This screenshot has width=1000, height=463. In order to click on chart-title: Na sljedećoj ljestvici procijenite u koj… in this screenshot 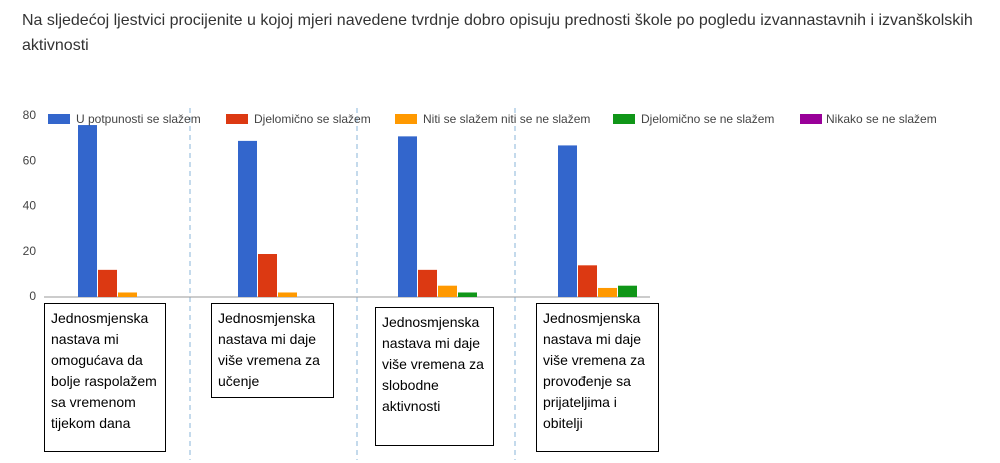, I will do `click(497, 33)`.